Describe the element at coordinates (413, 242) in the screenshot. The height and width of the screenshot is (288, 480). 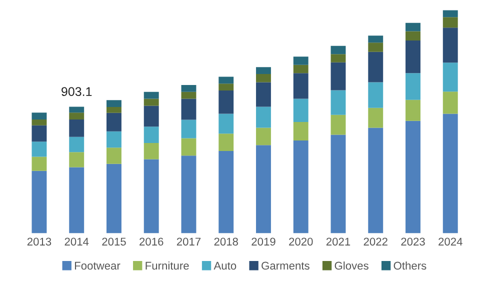
I see `x-tick-label: 2023` at that location.